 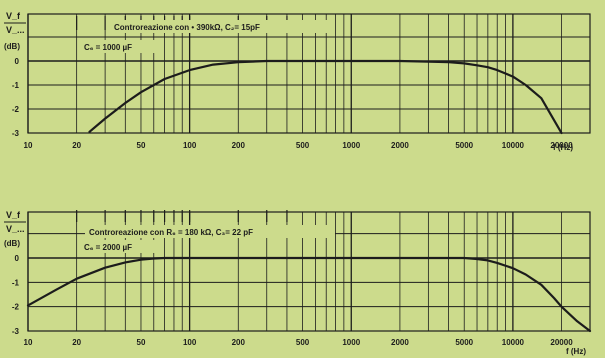 What do you see at coordinates (108, 247) in the screenshot?
I see `capacitor-annotation: C₆ = 2000 µF` at bounding box center [108, 247].